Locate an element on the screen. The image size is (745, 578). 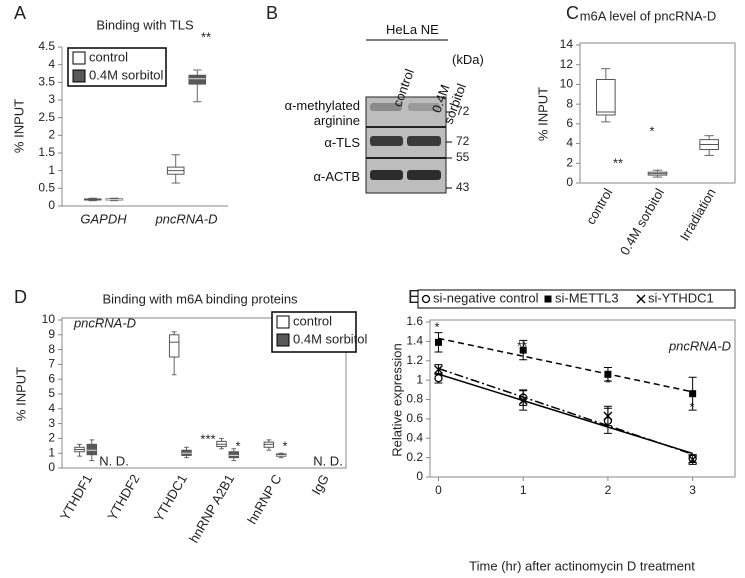
legend-label: si-negative control is located at coordinates (486, 297).